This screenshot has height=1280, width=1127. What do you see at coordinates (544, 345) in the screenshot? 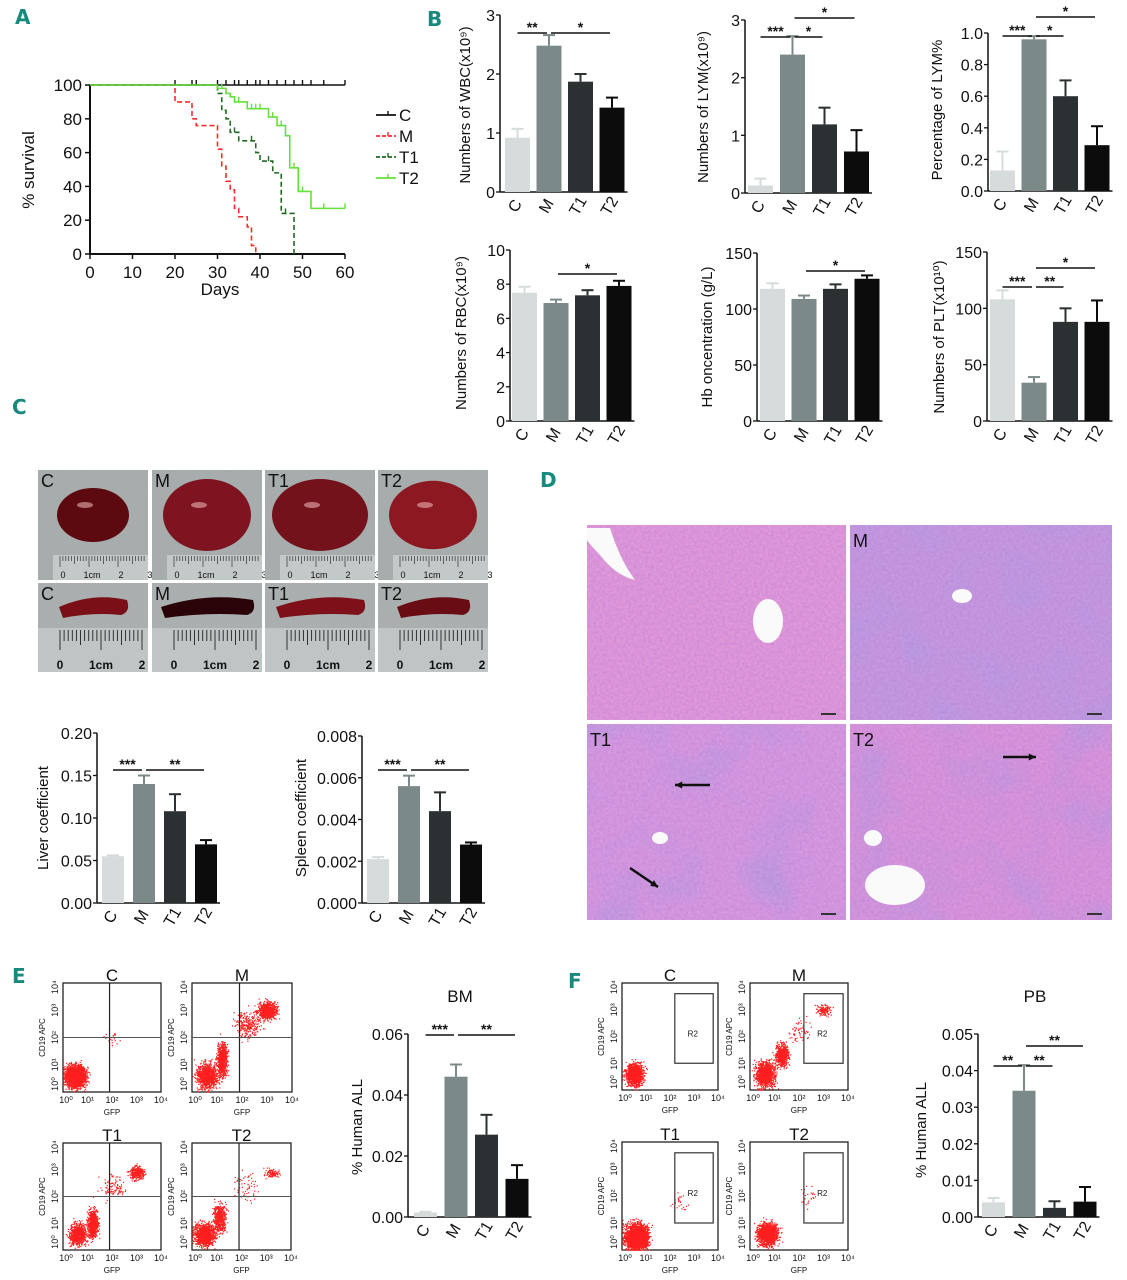
I see `bar-chart-4: 0 2 4 6 8 10 Numbers of RBC(x10⁹) C M T1 T2 *` at bounding box center [544, 345].